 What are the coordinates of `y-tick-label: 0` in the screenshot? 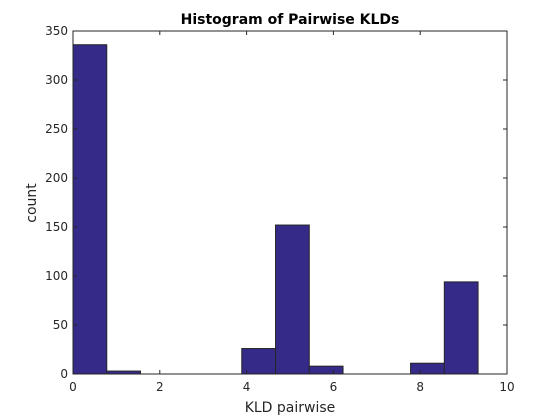 It's located at (64, 374).